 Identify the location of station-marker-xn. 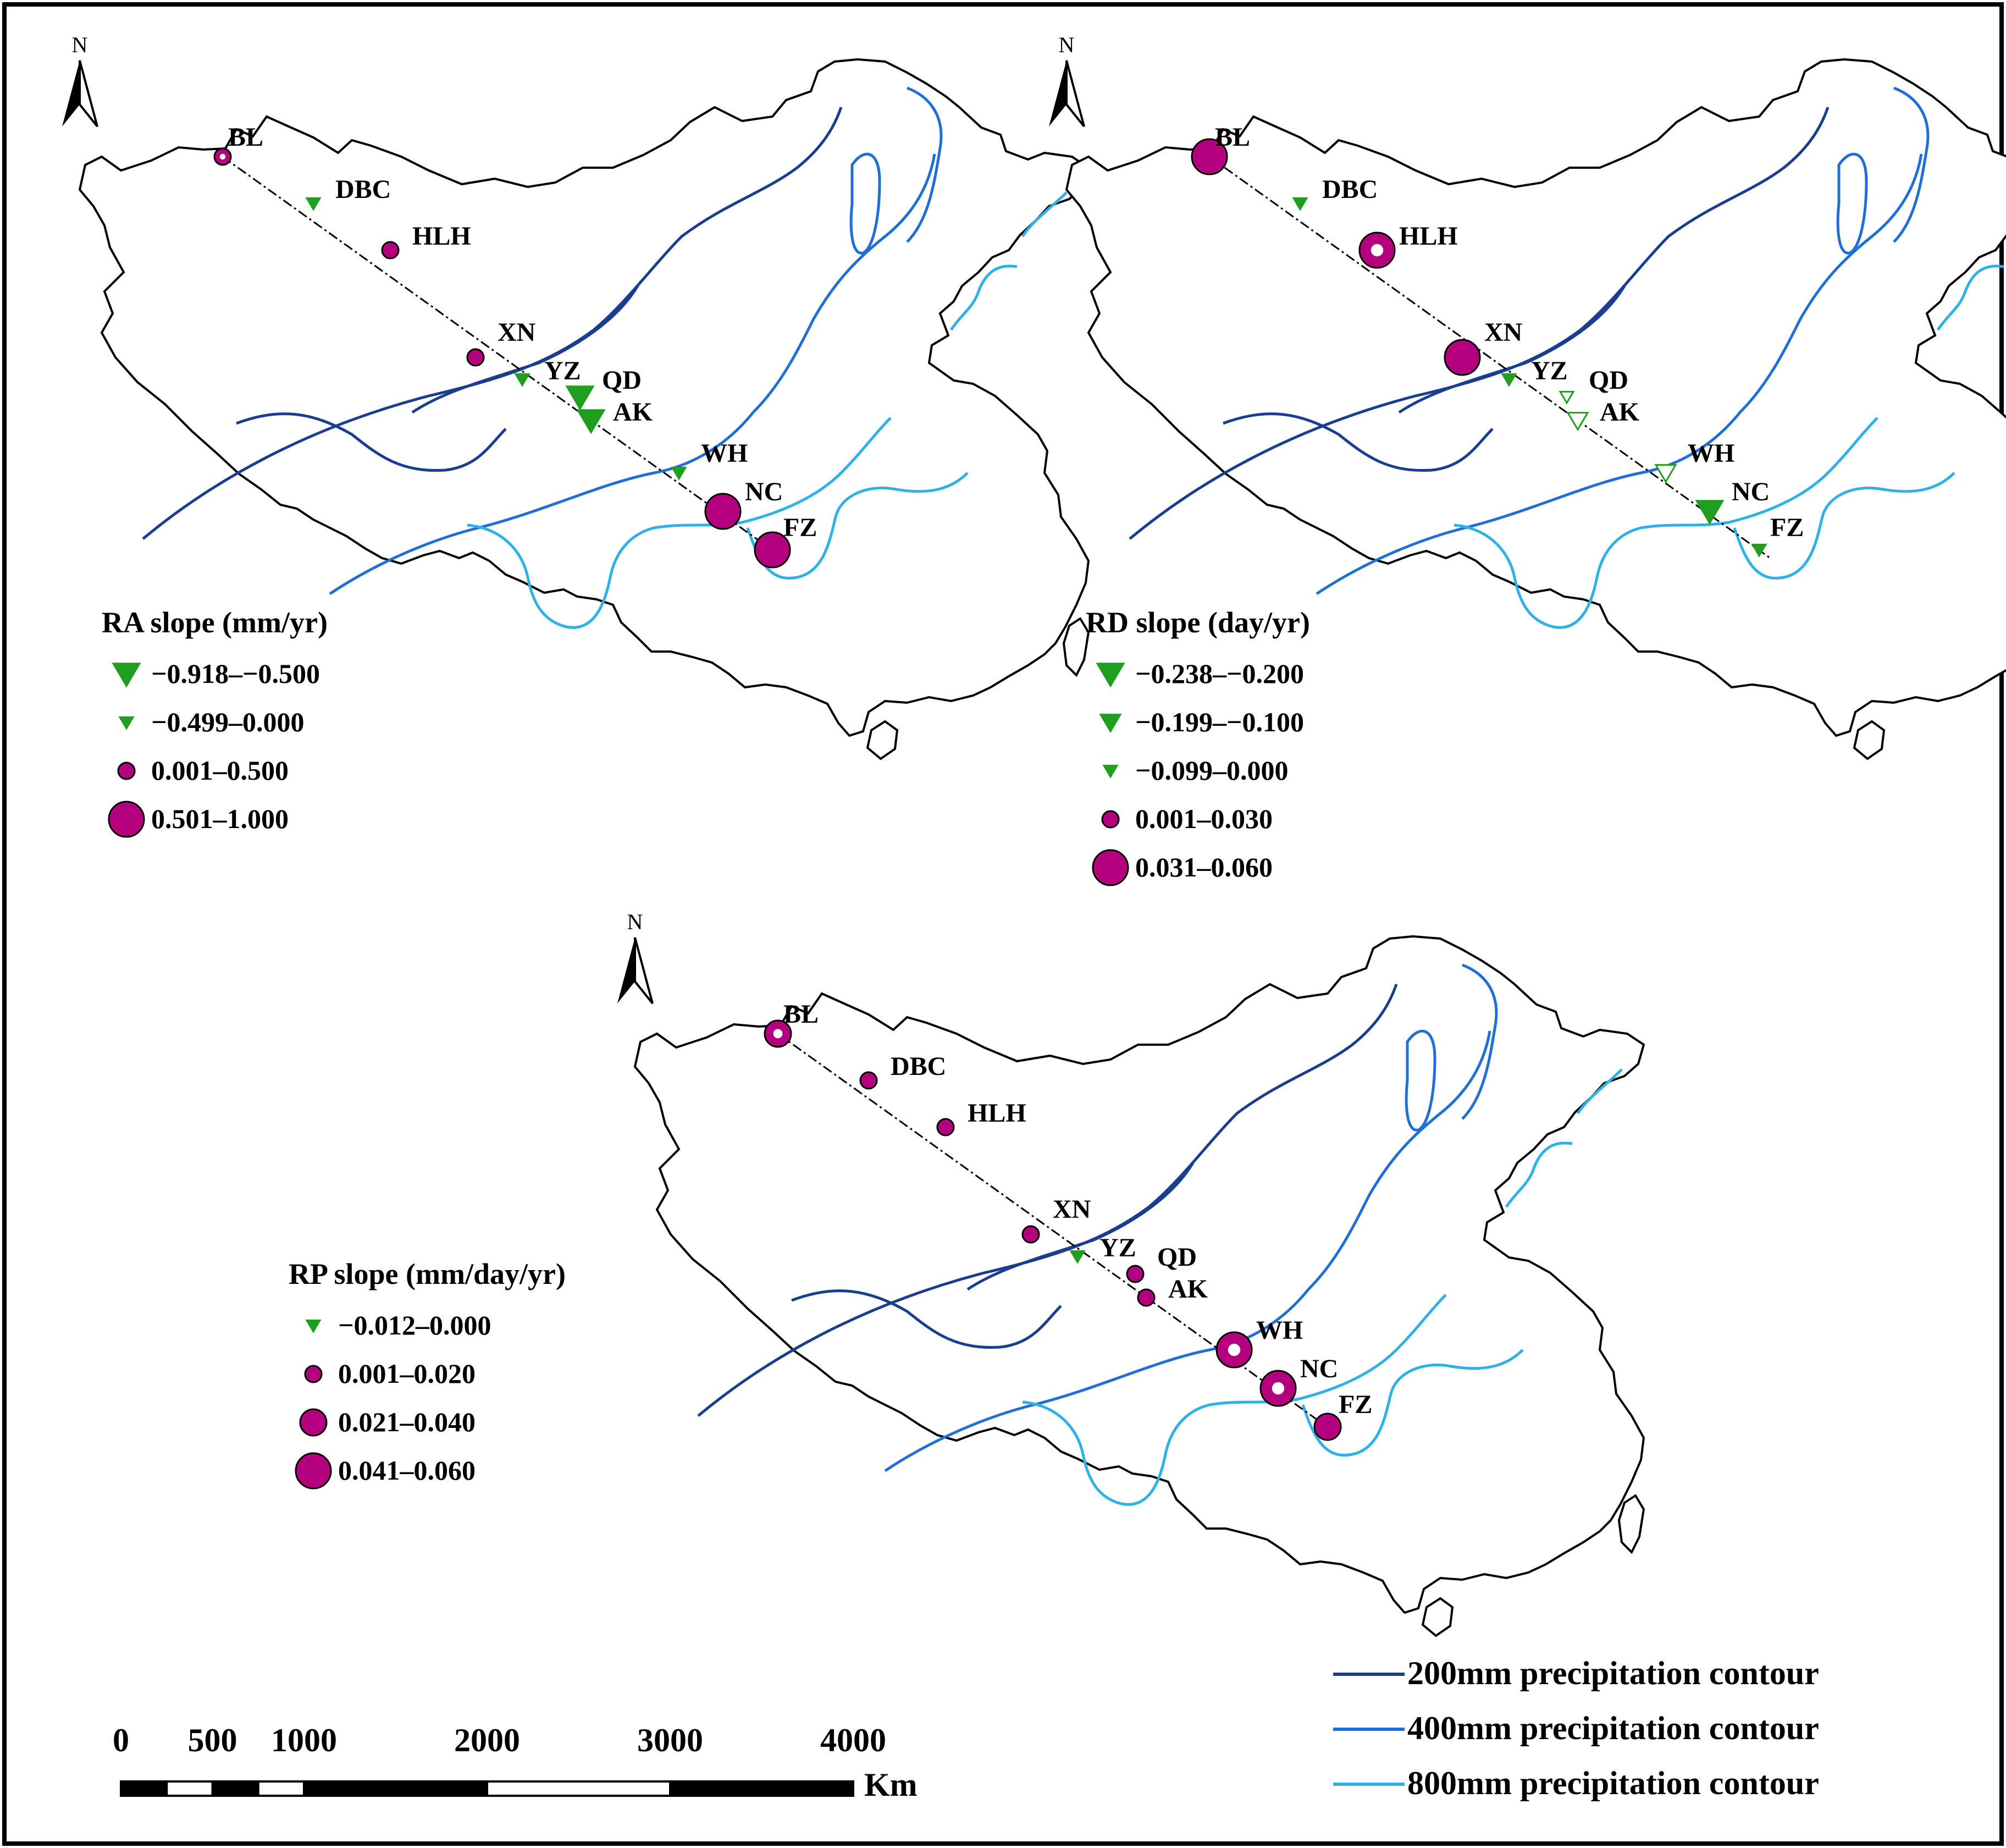
(1463, 358).